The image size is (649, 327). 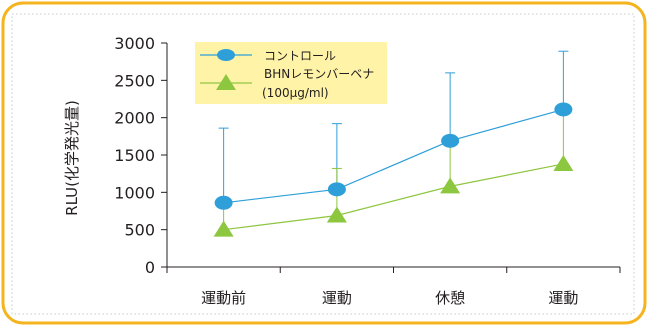 What do you see at coordinates (393, 197) in the screenshot?
I see `series-line` at bounding box center [393, 197].